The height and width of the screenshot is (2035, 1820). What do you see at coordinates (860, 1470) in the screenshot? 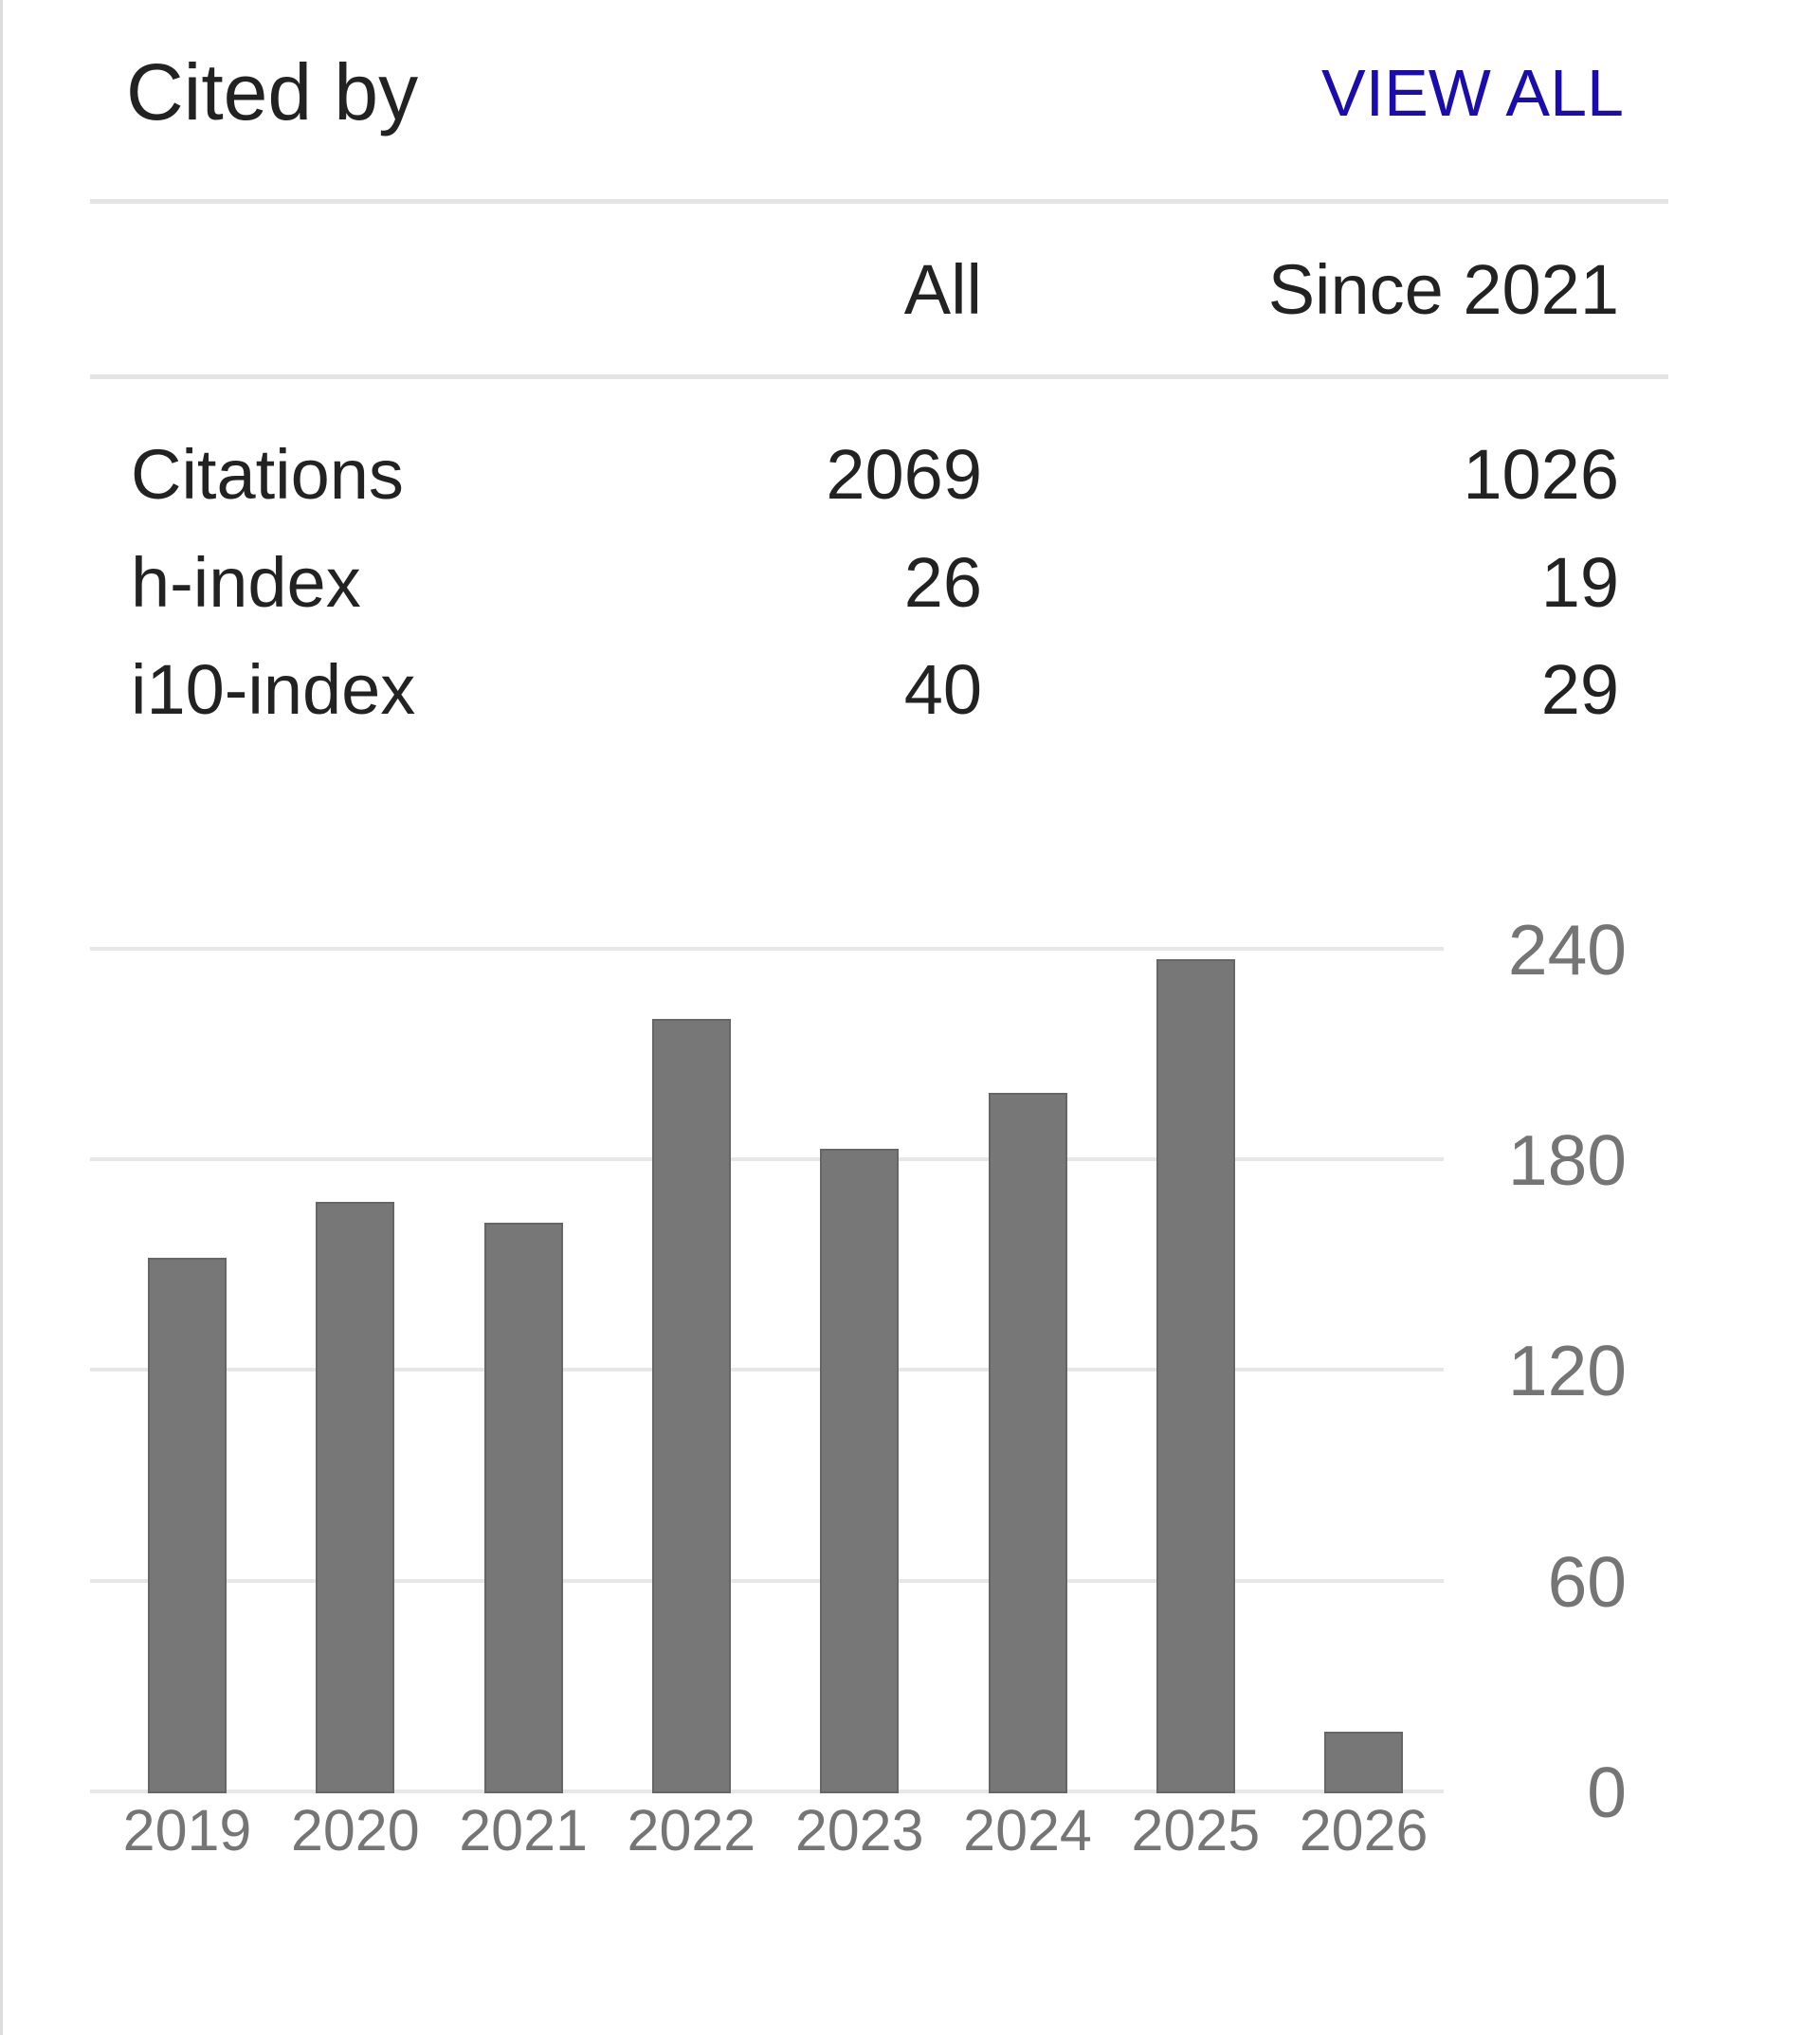
I see `citation-bar-2023` at bounding box center [860, 1470].